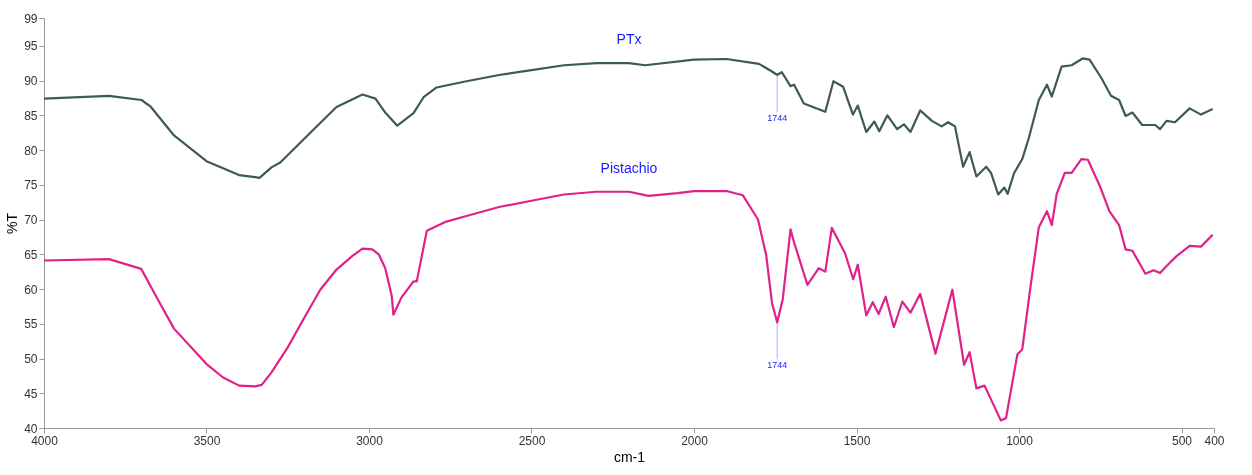  Describe the element at coordinates (31, 428) in the screenshot. I see `y-tick-label: 40` at that location.